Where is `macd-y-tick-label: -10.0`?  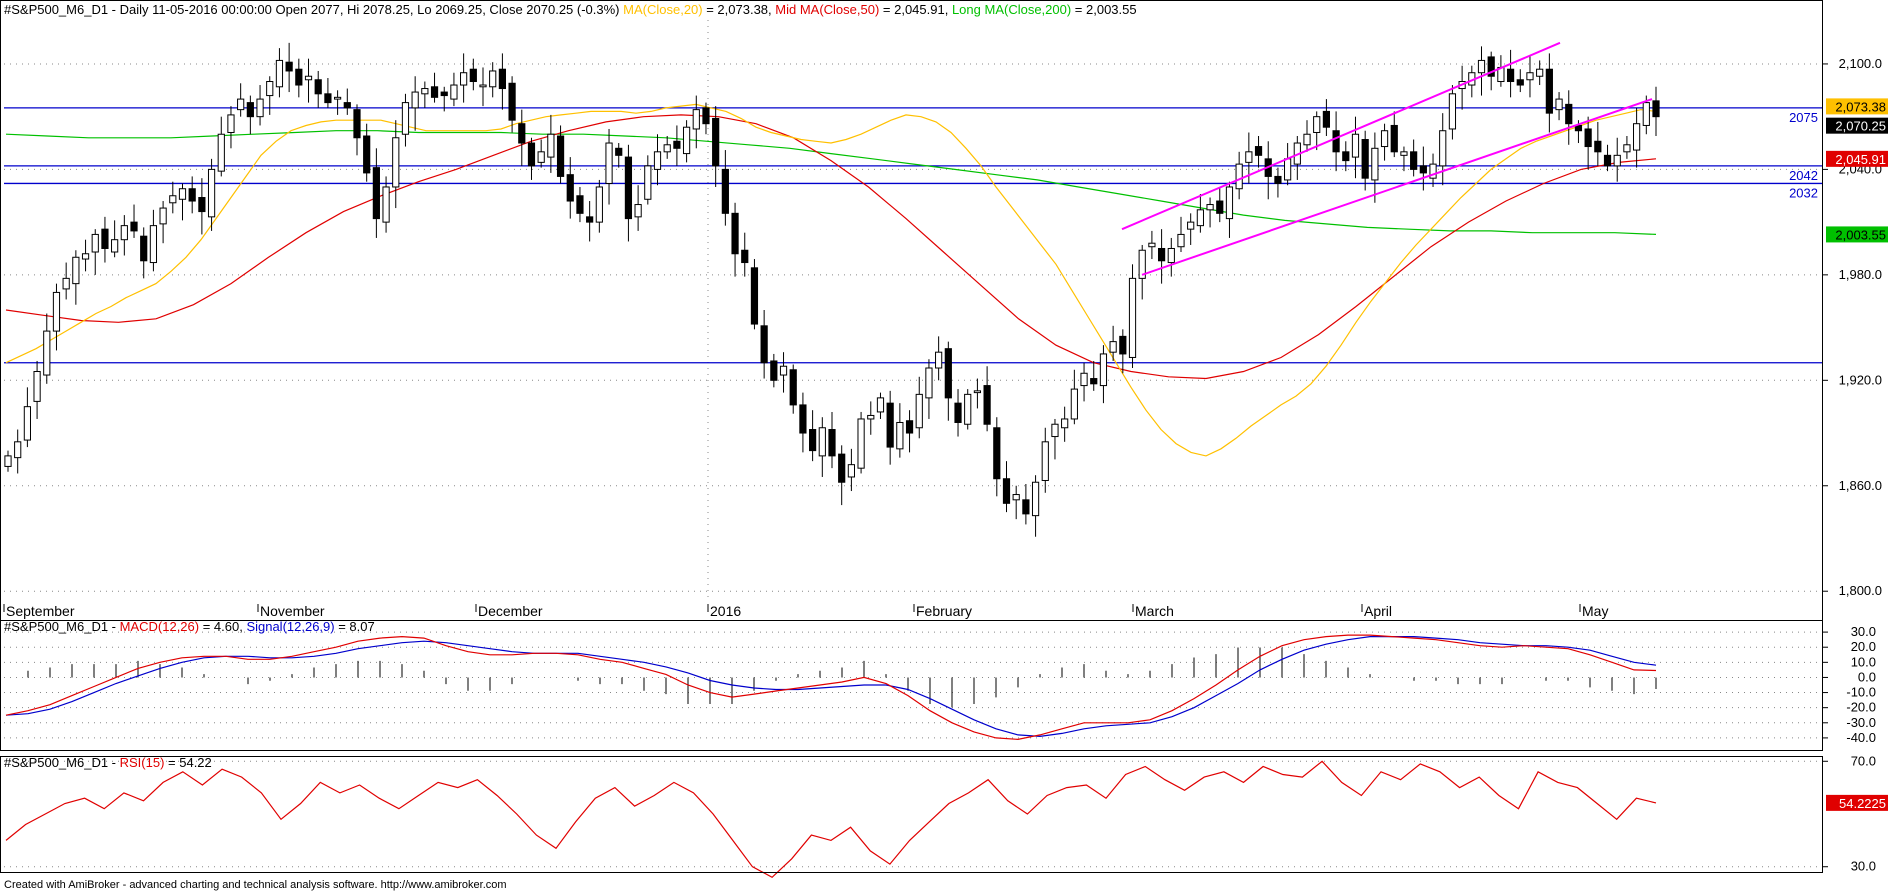 macd-y-tick-label: -10.0 is located at coordinates (1861, 692).